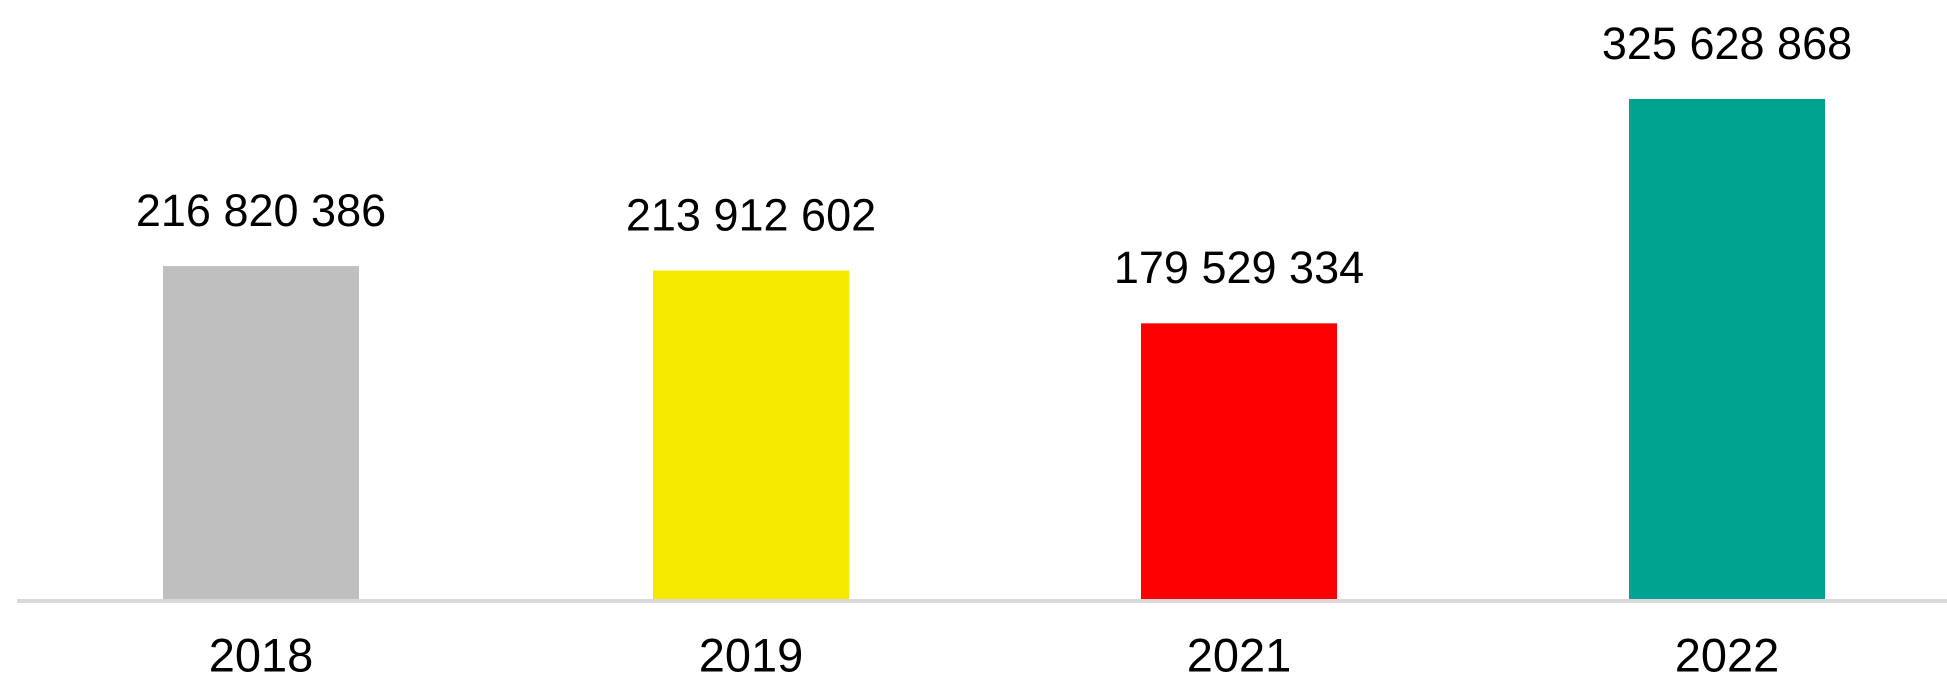 The image size is (1947, 681). Describe the element at coordinates (1727, 654) in the screenshot. I see `x-tick-label: 2022` at that location.